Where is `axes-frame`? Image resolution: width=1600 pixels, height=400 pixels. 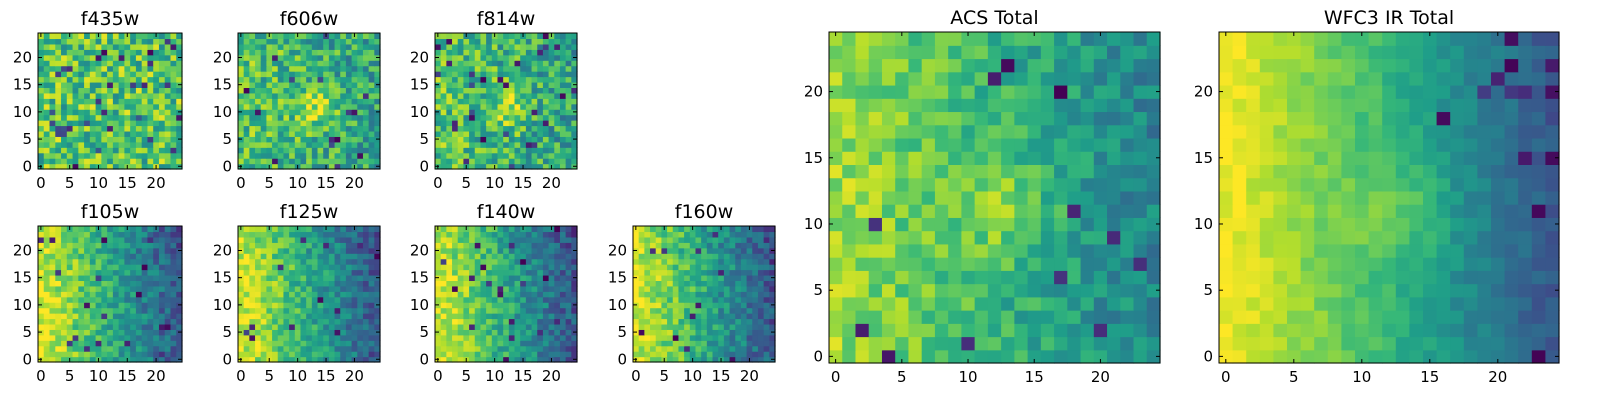 axes-frame is located at coordinates (704, 294).